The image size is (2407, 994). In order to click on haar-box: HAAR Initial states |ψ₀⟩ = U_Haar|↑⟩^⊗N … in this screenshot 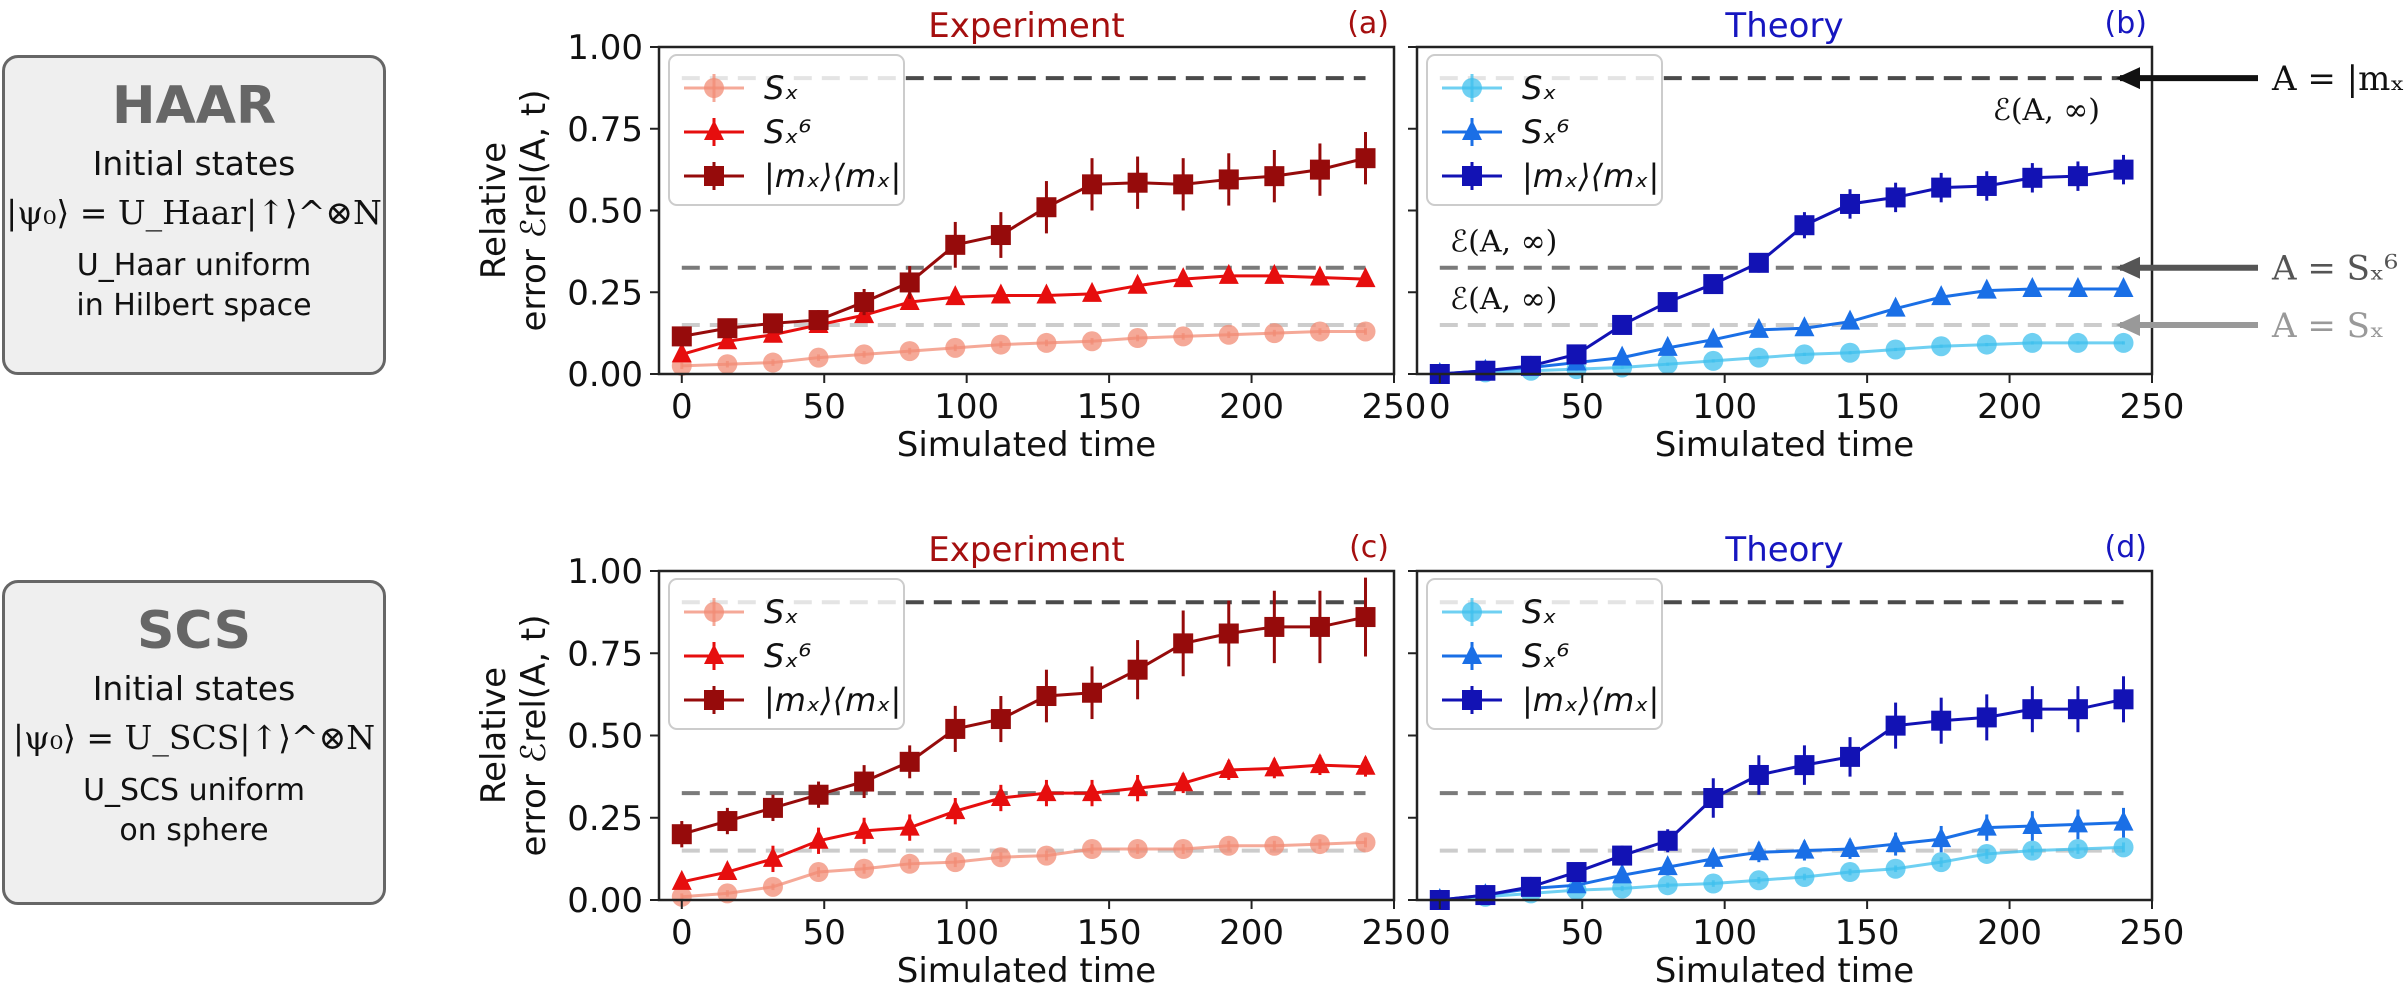, I will do `click(194, 215)`.